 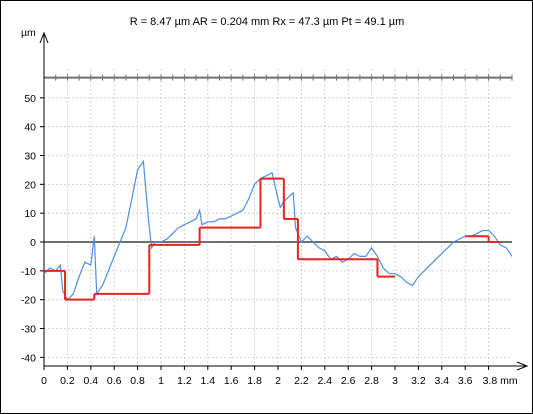 I want to click on x-tick-label: 0.2, so click(x=67, y=381).